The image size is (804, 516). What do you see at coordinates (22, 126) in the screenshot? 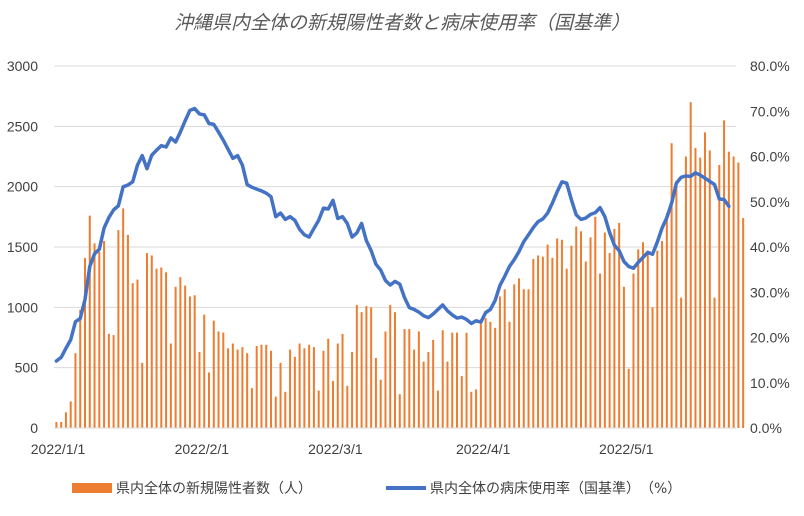
I see `left-tick-label: 2500` at bounding box center [22, 126].